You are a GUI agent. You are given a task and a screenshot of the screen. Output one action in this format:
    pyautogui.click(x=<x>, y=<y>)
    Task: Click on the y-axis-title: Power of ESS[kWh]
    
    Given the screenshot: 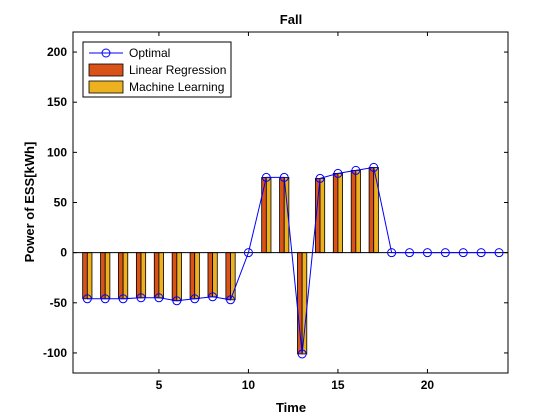 What is the action you would take?
    pyautogui.click(x=29, y=202)
    